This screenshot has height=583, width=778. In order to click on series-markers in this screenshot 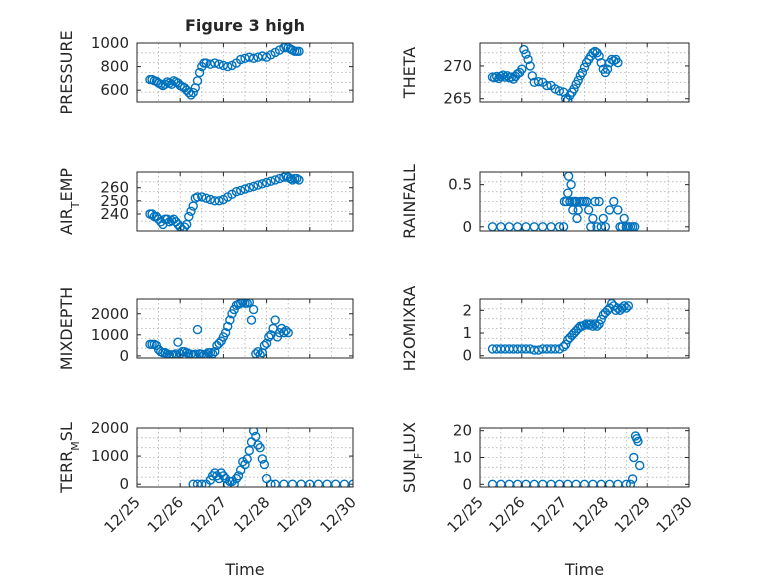, I will do `click(270, 457)`.